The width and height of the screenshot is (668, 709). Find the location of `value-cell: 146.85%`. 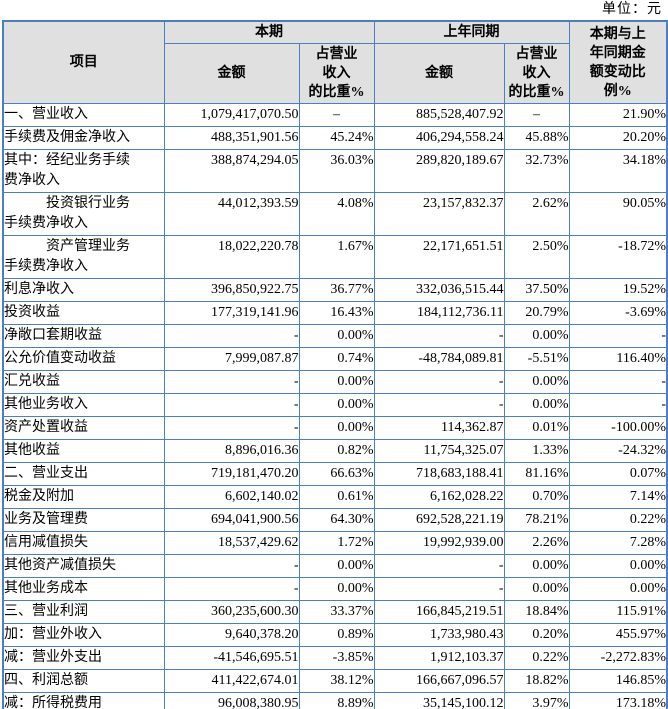

value-cell: 146.85% is located at coordinates (618, 681).